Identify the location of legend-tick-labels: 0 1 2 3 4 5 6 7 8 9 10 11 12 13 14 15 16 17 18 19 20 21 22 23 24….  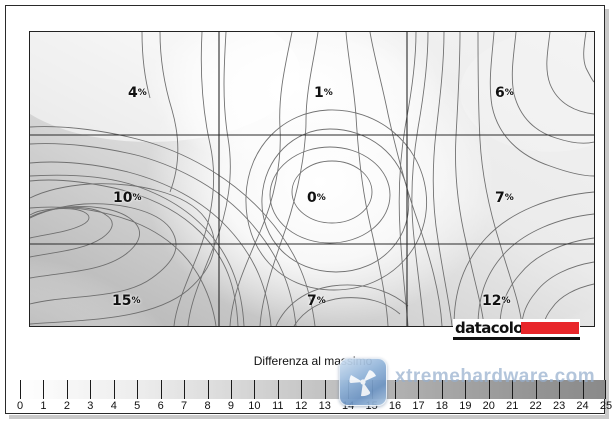
(314, 407).